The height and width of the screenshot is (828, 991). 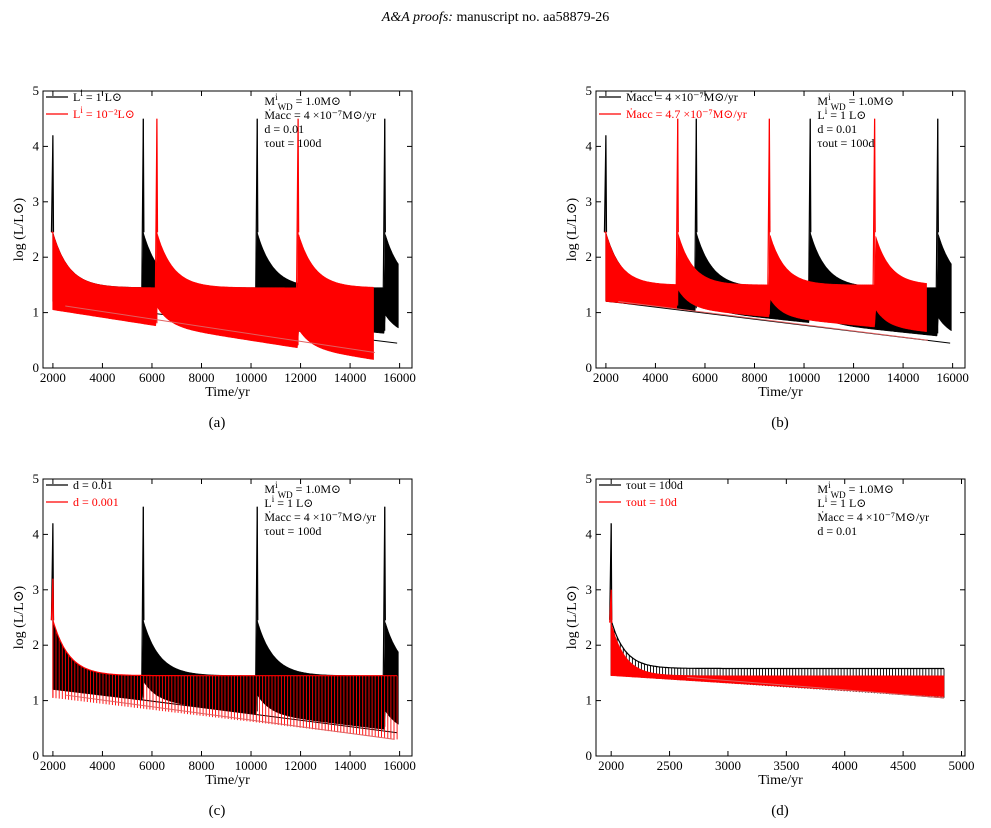 I want to click on panel-label: (b), so click(x=780, y=423).